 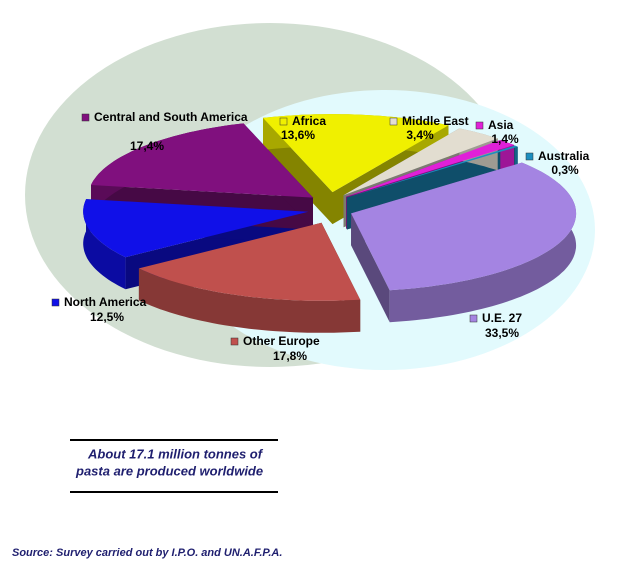 I want to click on value-label: 17,8%, so click(x=290, y=356).